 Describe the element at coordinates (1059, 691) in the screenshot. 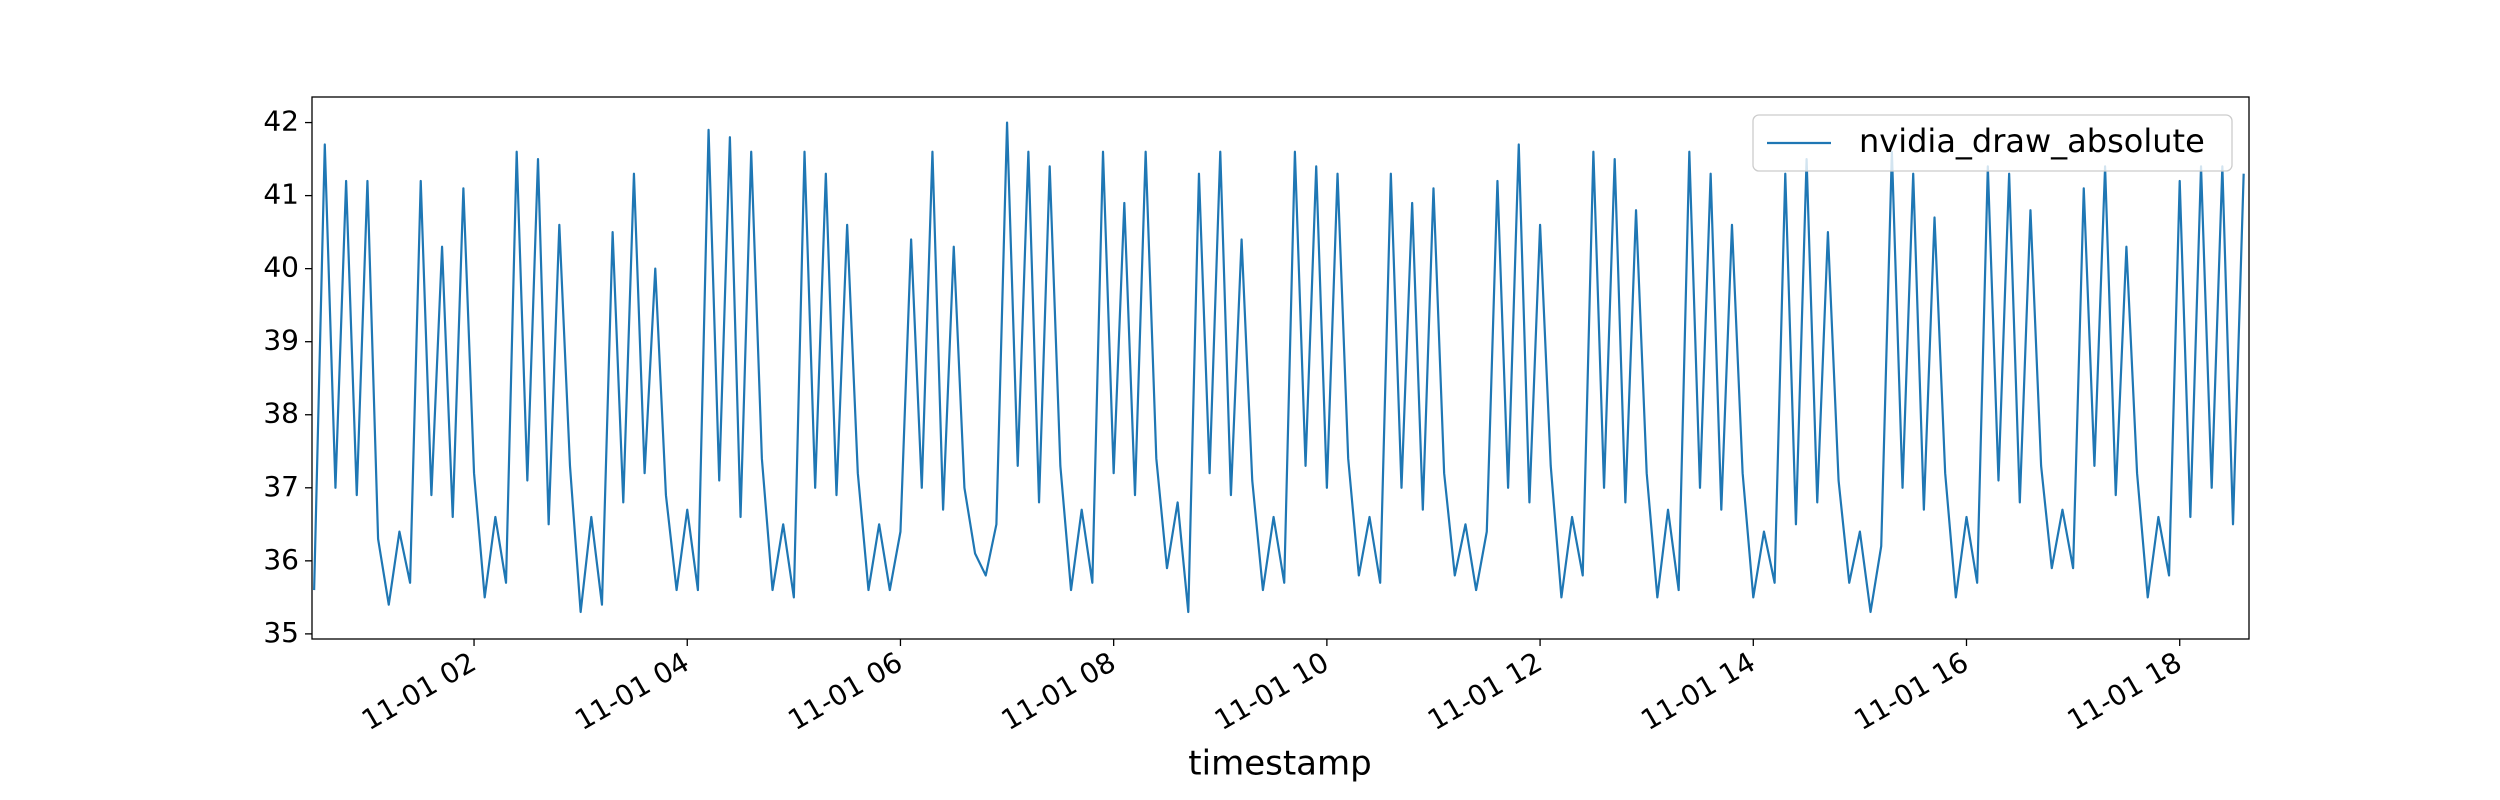

I see `x-tick-label: 11-01 08` at that location.